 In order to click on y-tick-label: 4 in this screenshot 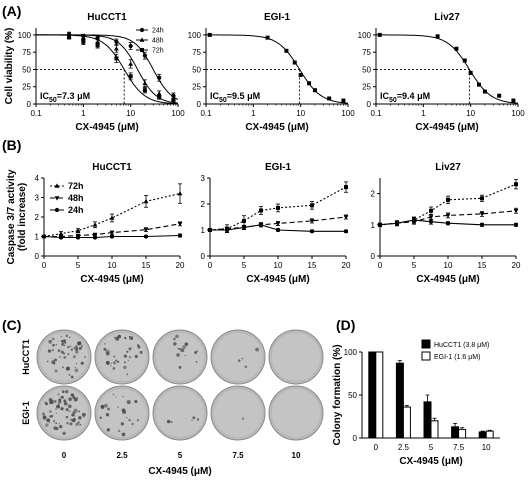, I will do `click(37, 178)`.